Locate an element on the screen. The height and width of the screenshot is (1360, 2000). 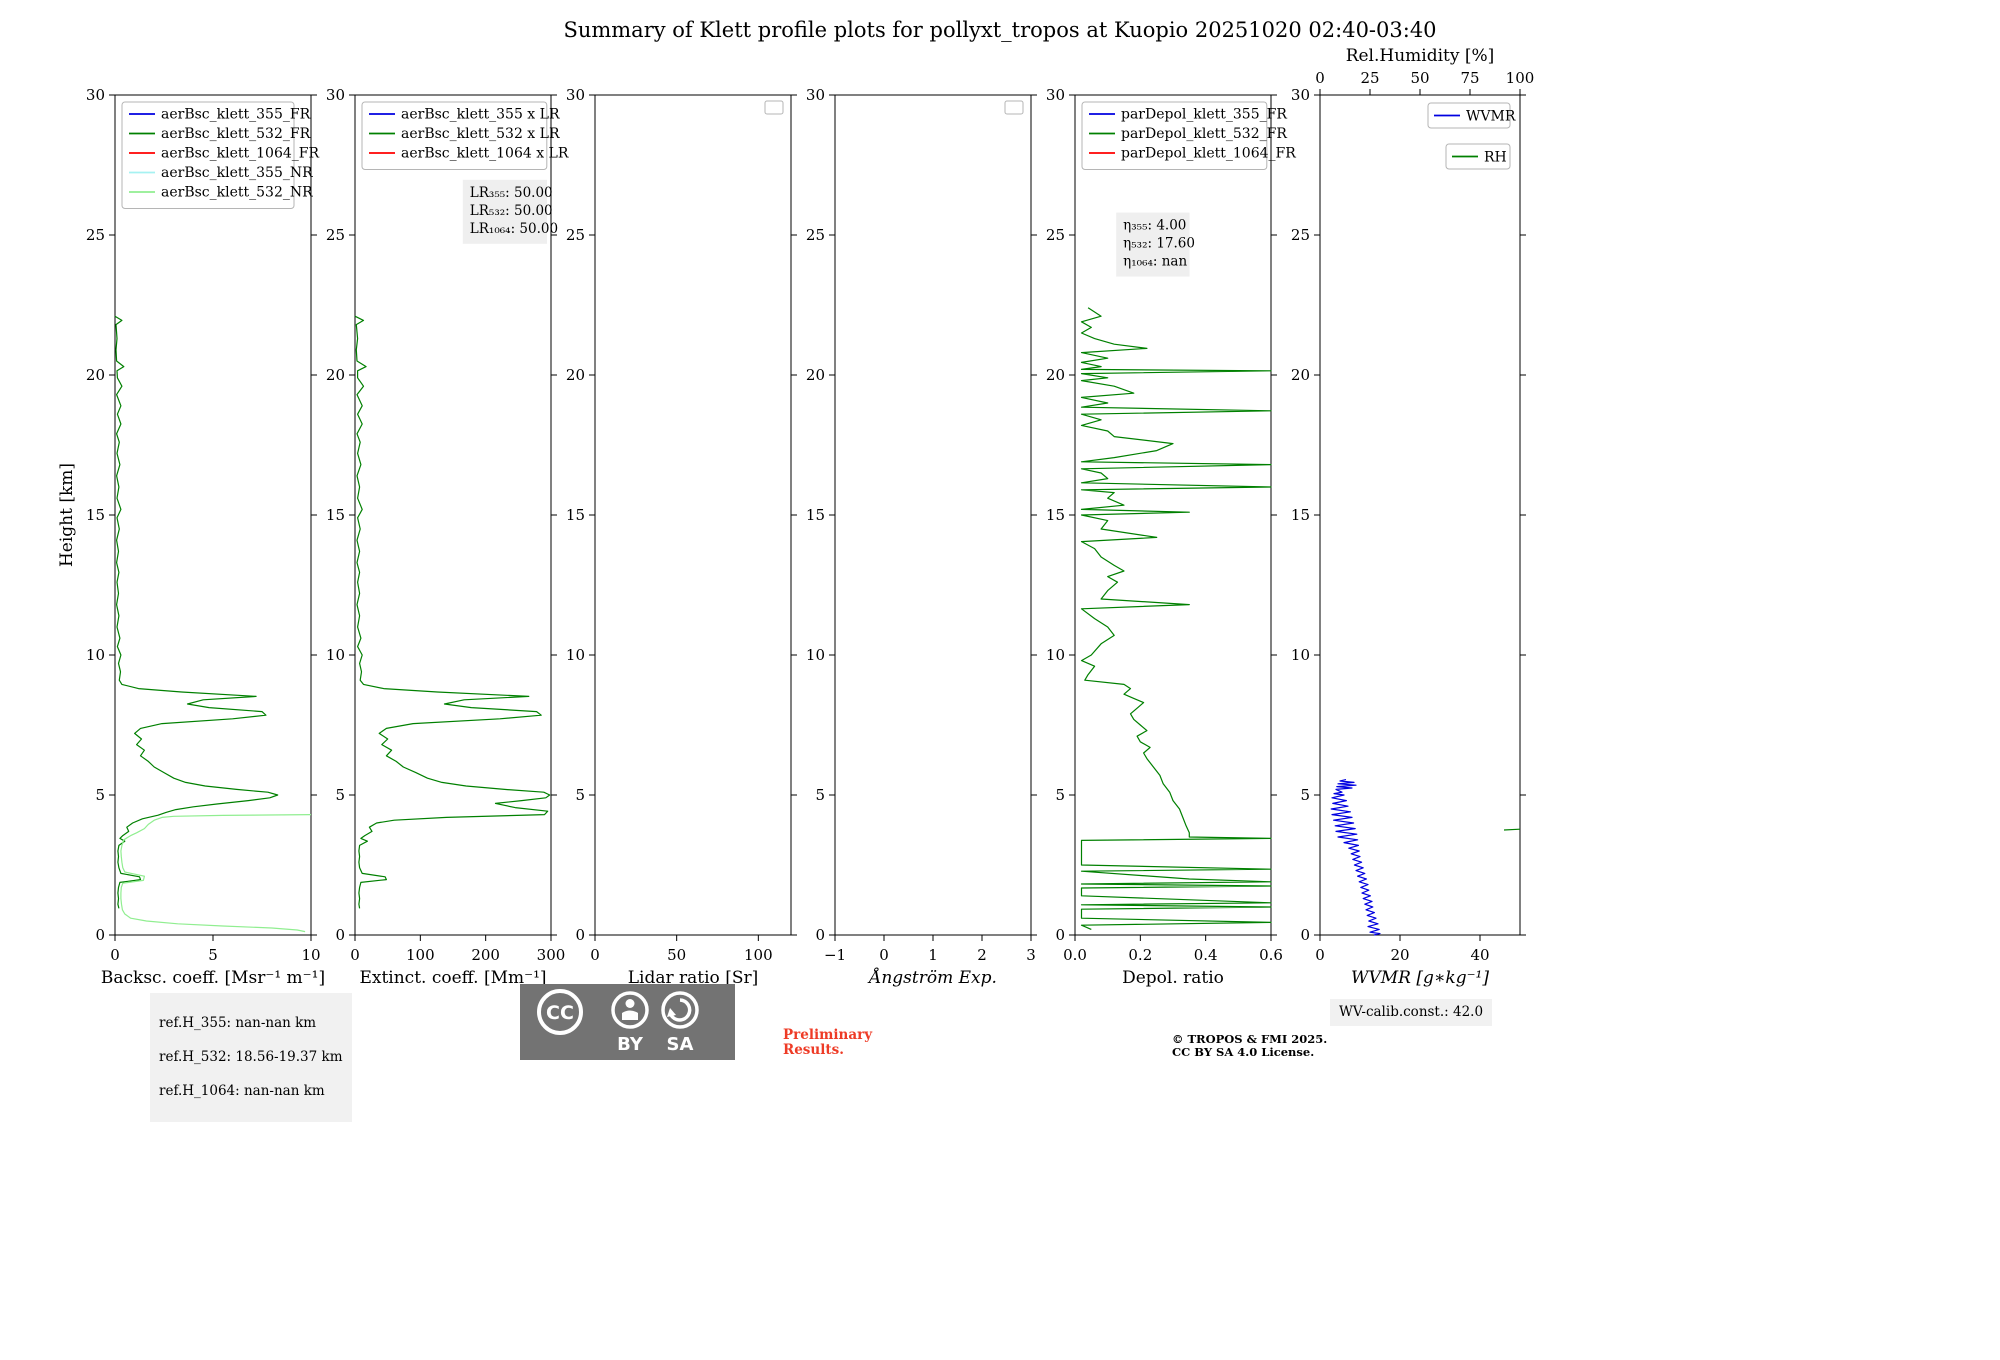
x-tick-label: 0.0 is located at coordinates (1075, 955).